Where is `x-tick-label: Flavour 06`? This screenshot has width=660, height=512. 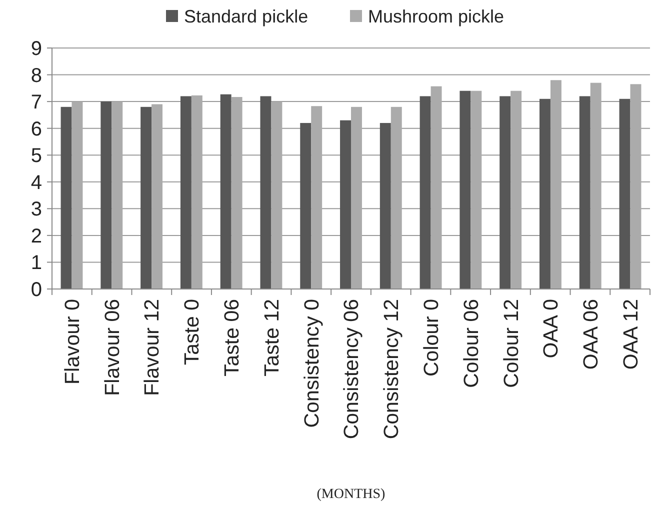
x-tick-label: Flavour 06 is located at coordinates (112, 347).